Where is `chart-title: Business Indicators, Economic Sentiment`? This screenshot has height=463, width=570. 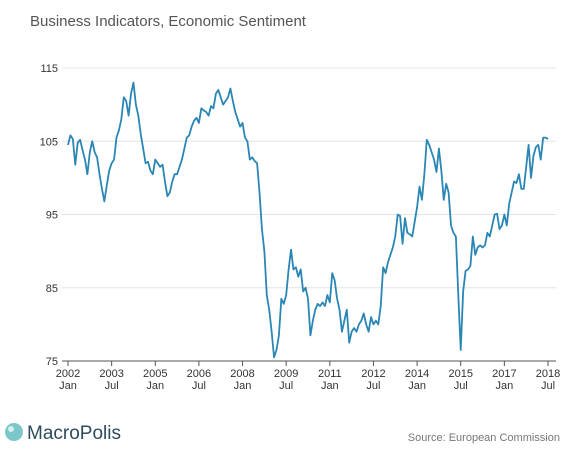
chart-title: Business Indicators, Economic Sentiment is located at coordinates (168, 21).